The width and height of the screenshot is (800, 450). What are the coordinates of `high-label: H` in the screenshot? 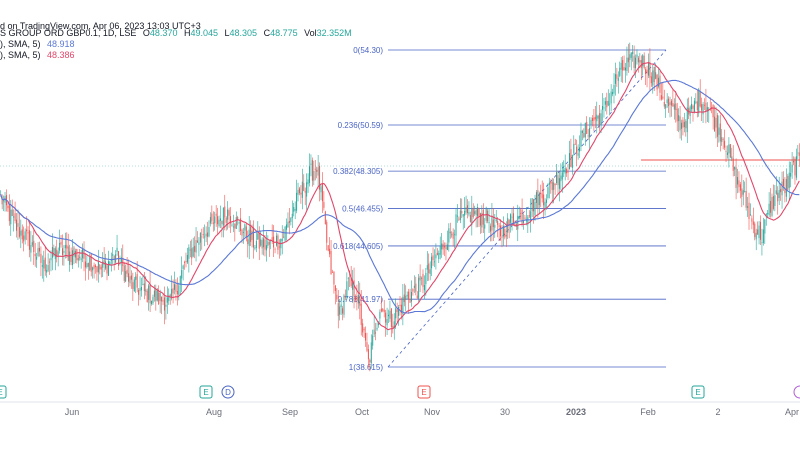 It's located at (187, 33).